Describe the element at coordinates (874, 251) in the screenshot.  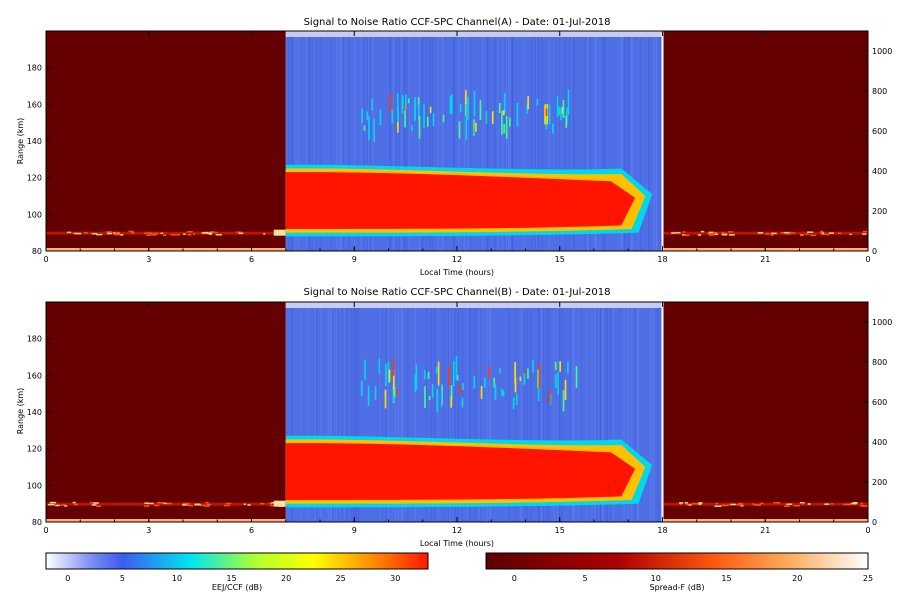
I see `panel-a-y2tick-label: 0` at that location.